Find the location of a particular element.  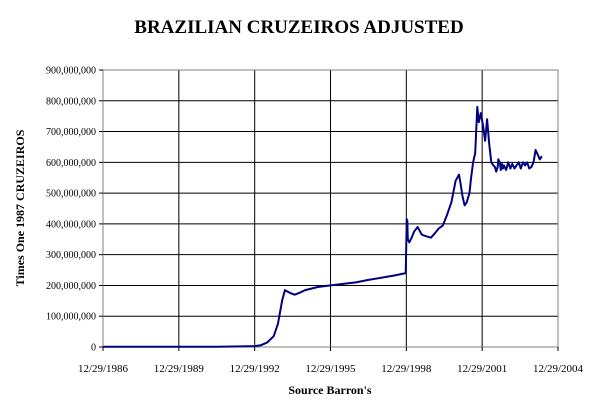

y-tick-label: 0 is located at coordinates (93, 348).